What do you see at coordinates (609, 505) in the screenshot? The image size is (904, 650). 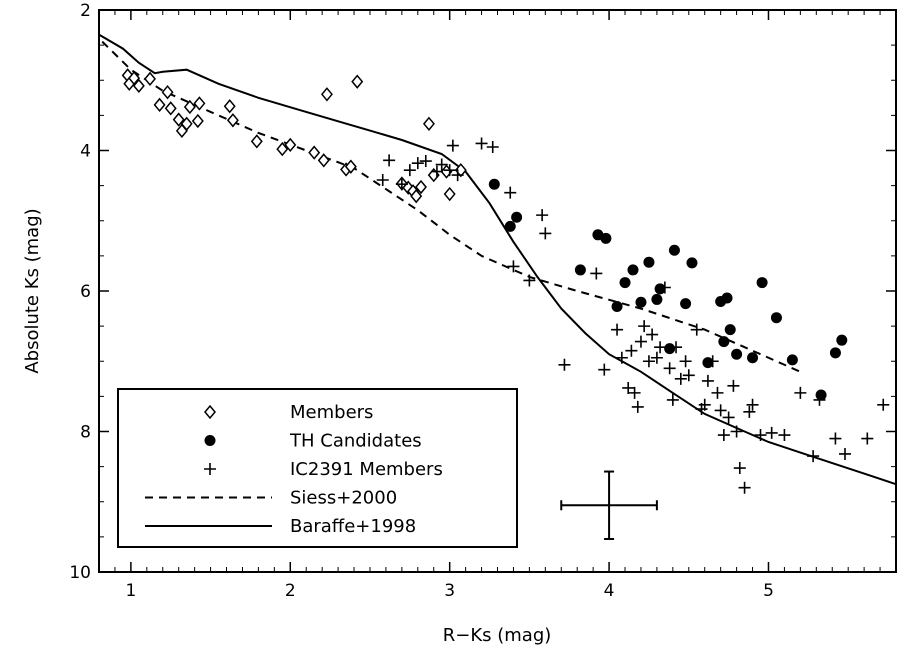 I see `error-bar` at bounding box center [609, 505].